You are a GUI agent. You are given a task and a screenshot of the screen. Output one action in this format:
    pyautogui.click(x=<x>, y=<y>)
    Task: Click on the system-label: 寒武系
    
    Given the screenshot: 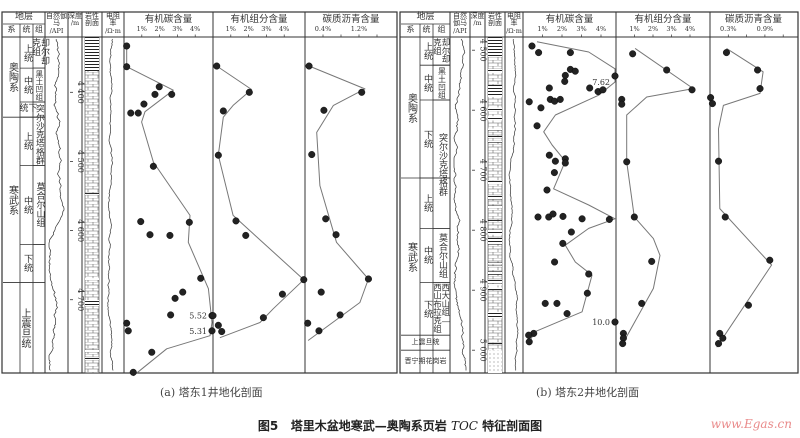 What is the action you would take?
    pyautogui.click(x=411, y=256)
    